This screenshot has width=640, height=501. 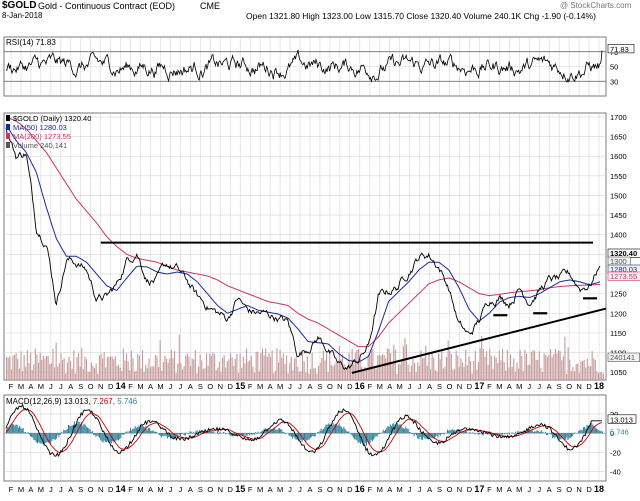 What do you see at coordinates (619, 431) in the screenshot?
I see `macd-hist-label: 5.746` at bounding box center [619, 431].